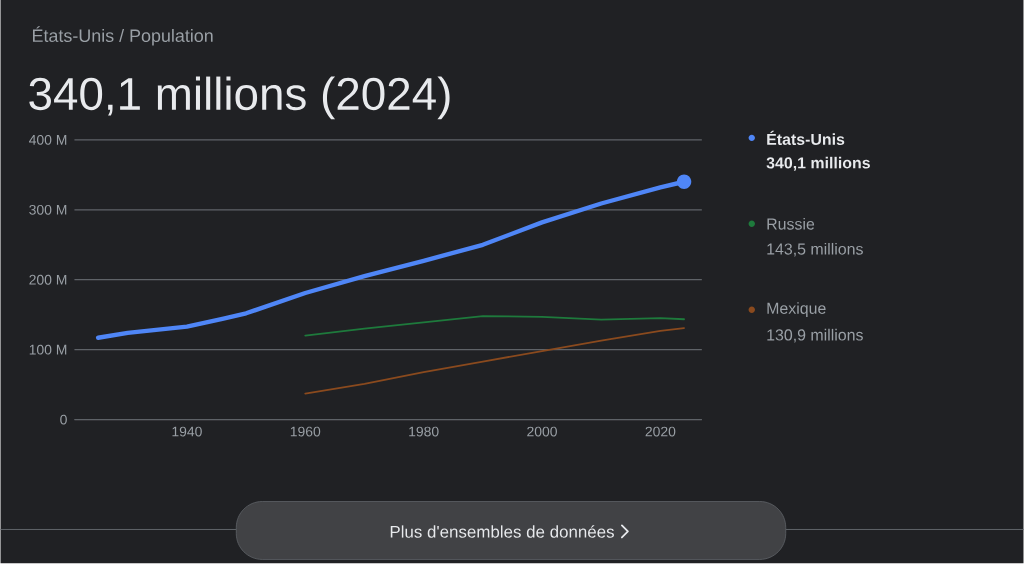 Image resolution: width=1024 pixels, height=564 pixels. Describe the element at coordinates (123, 36) in the screenshot. I see `chart-subtitle: États-Unis / Population` at that location.